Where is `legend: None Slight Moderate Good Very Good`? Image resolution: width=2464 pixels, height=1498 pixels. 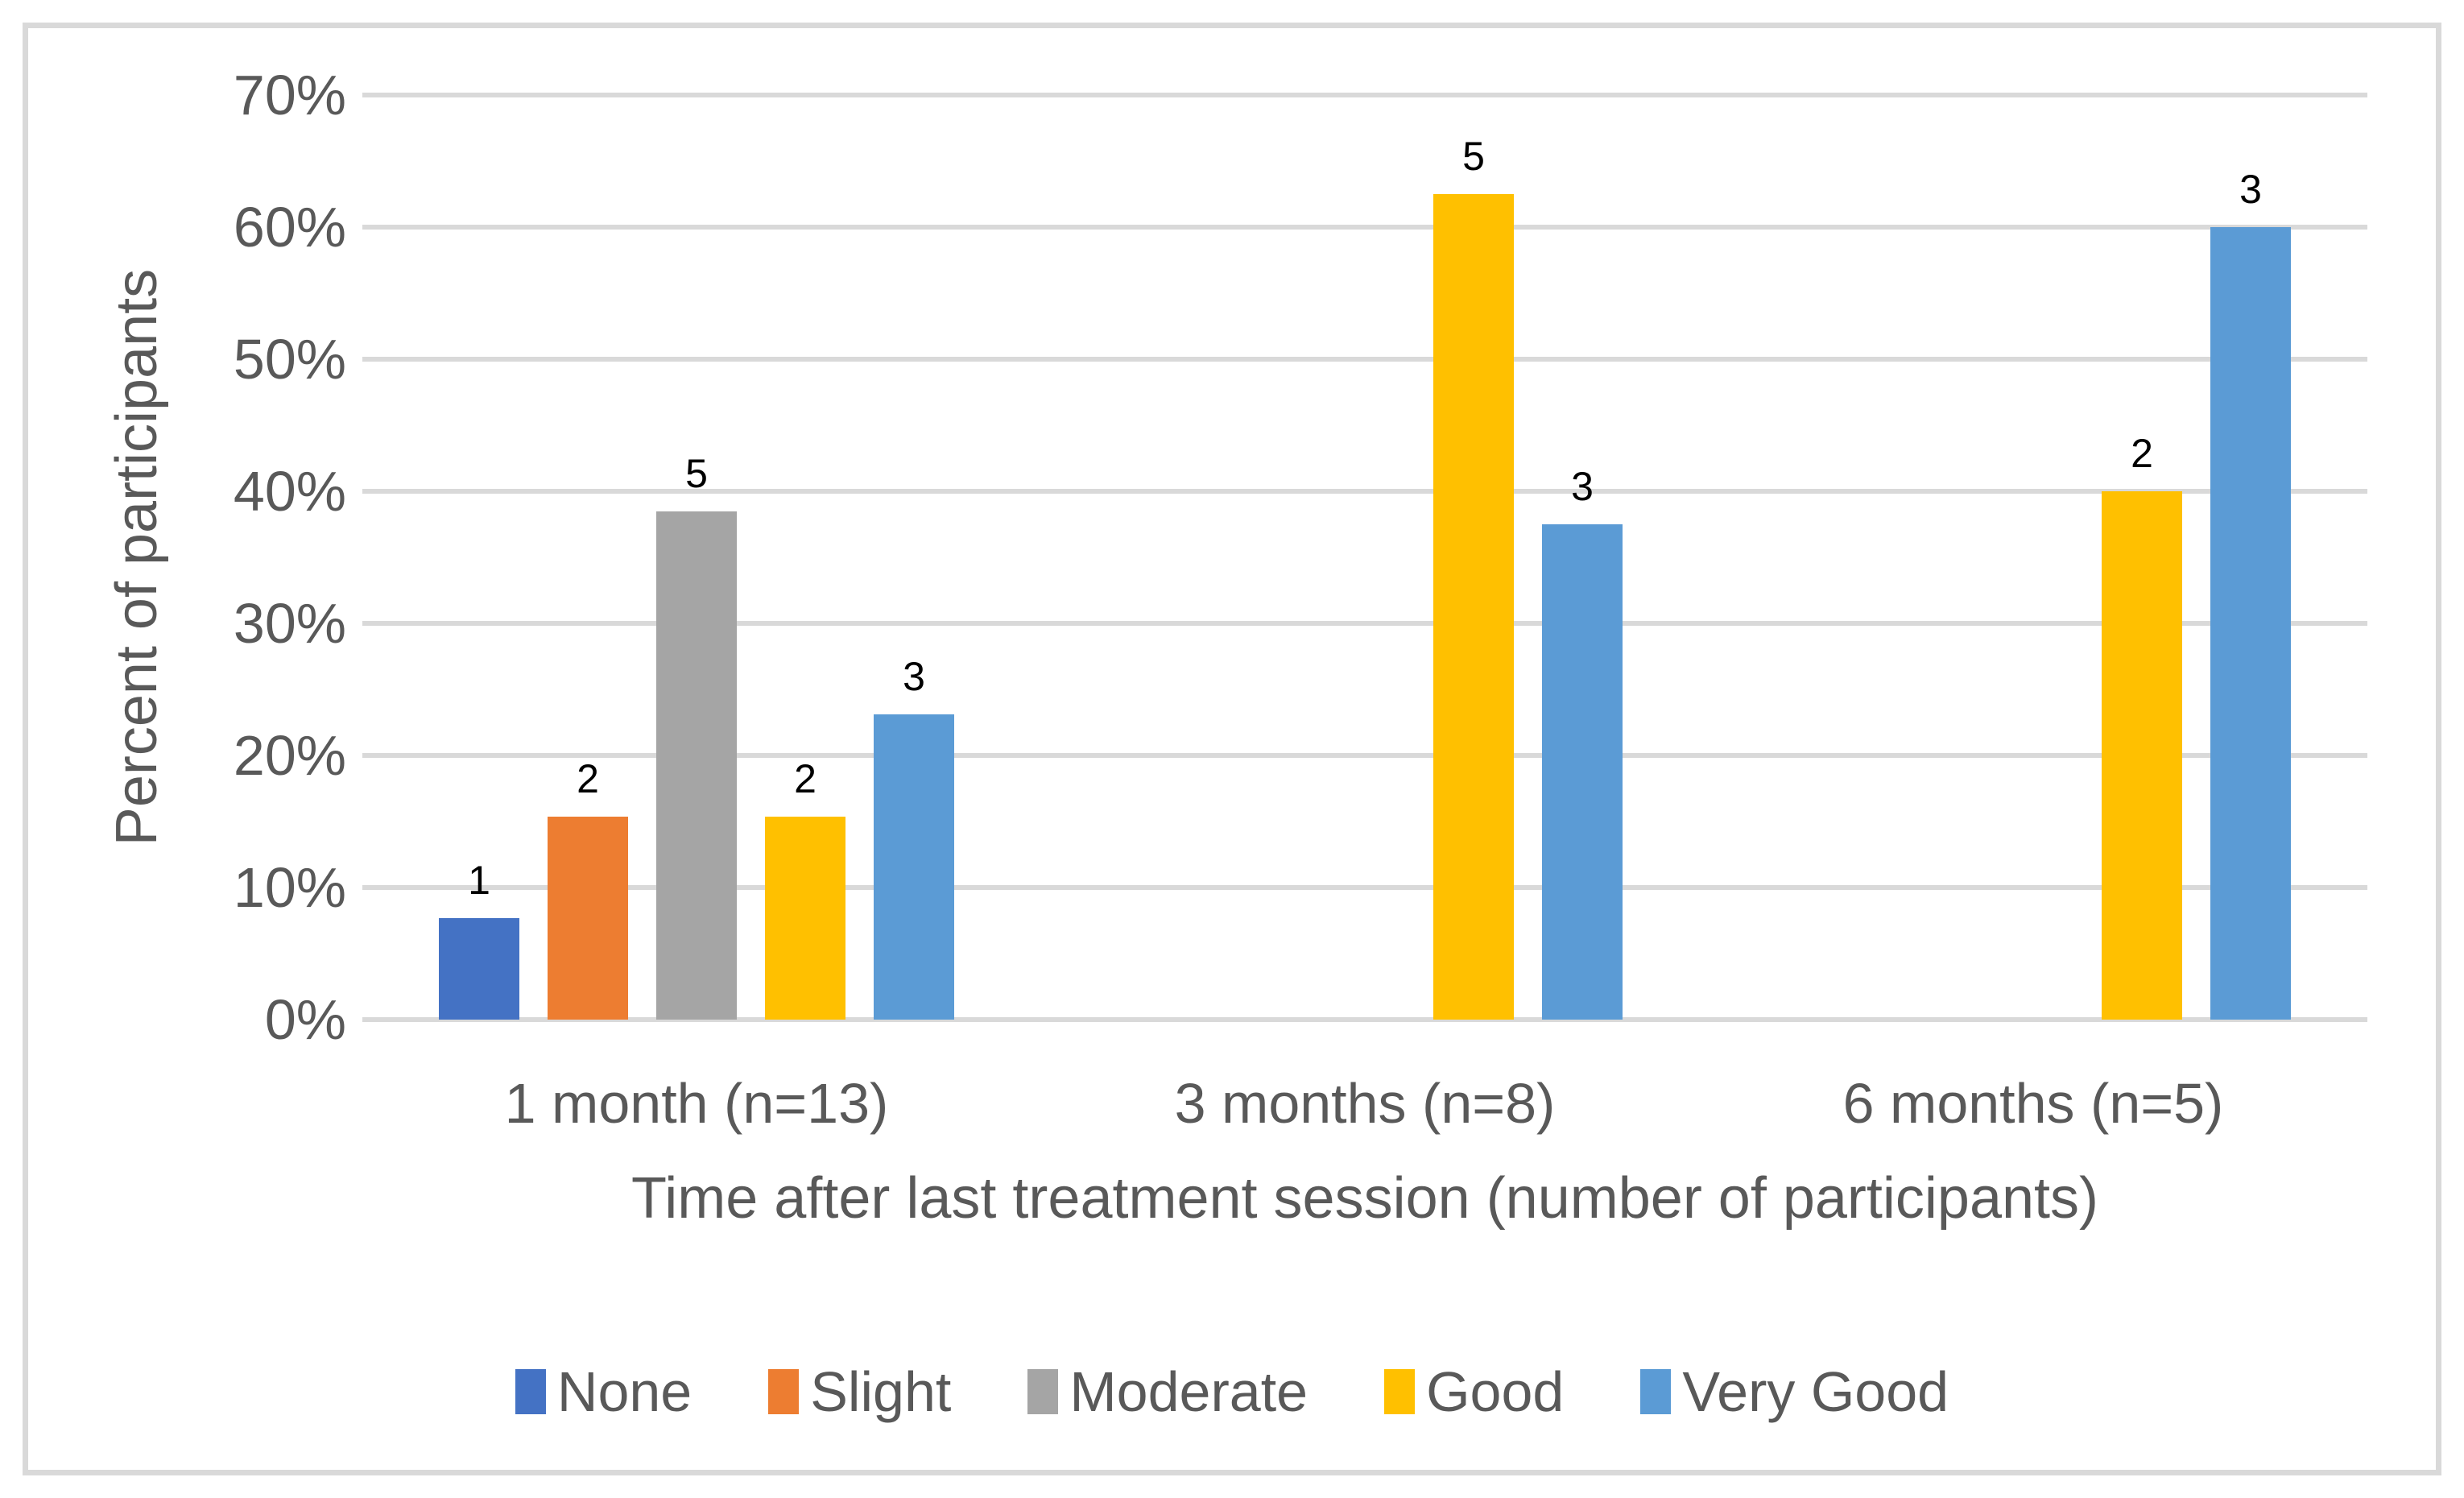 legend: None Slight Moderate Good Very Good is located at coordinates (1232, 1392).